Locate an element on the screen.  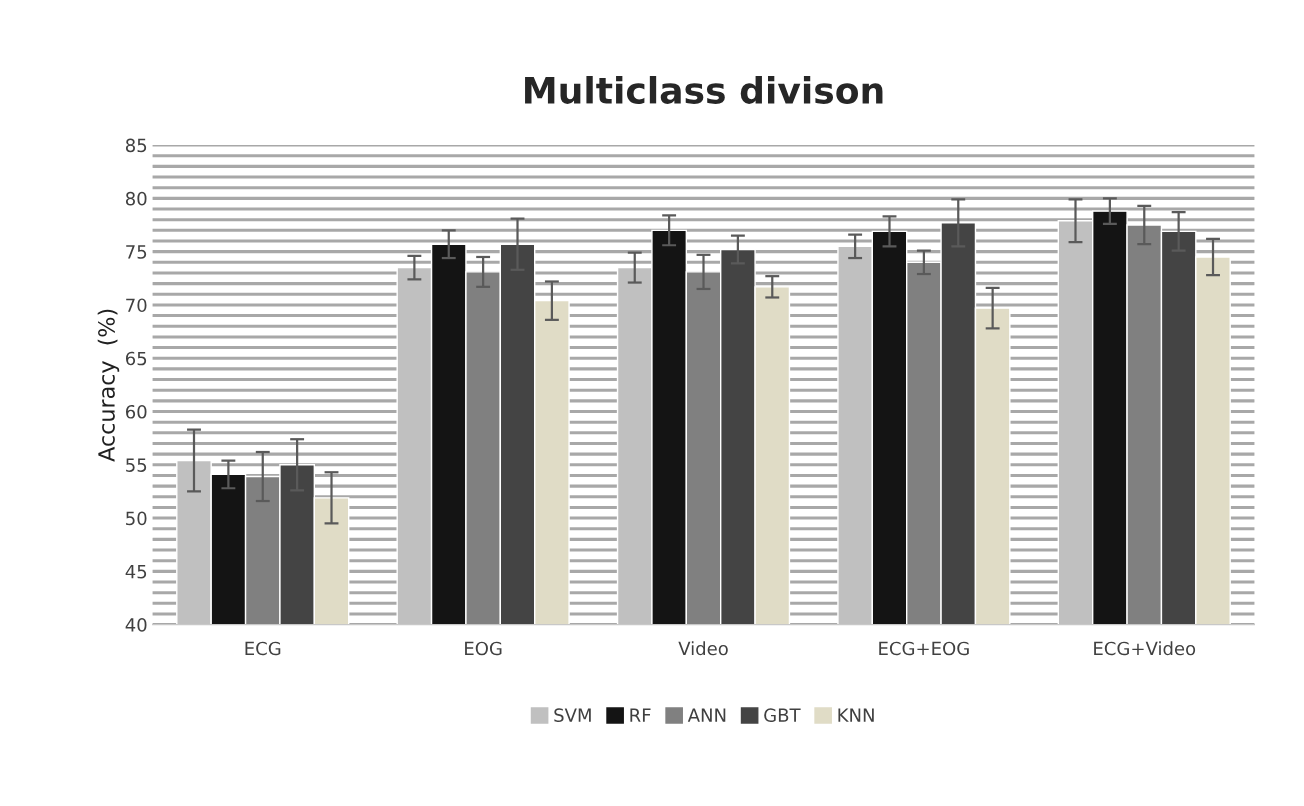
legend-label: ANN is located at coordinates (706, 715).